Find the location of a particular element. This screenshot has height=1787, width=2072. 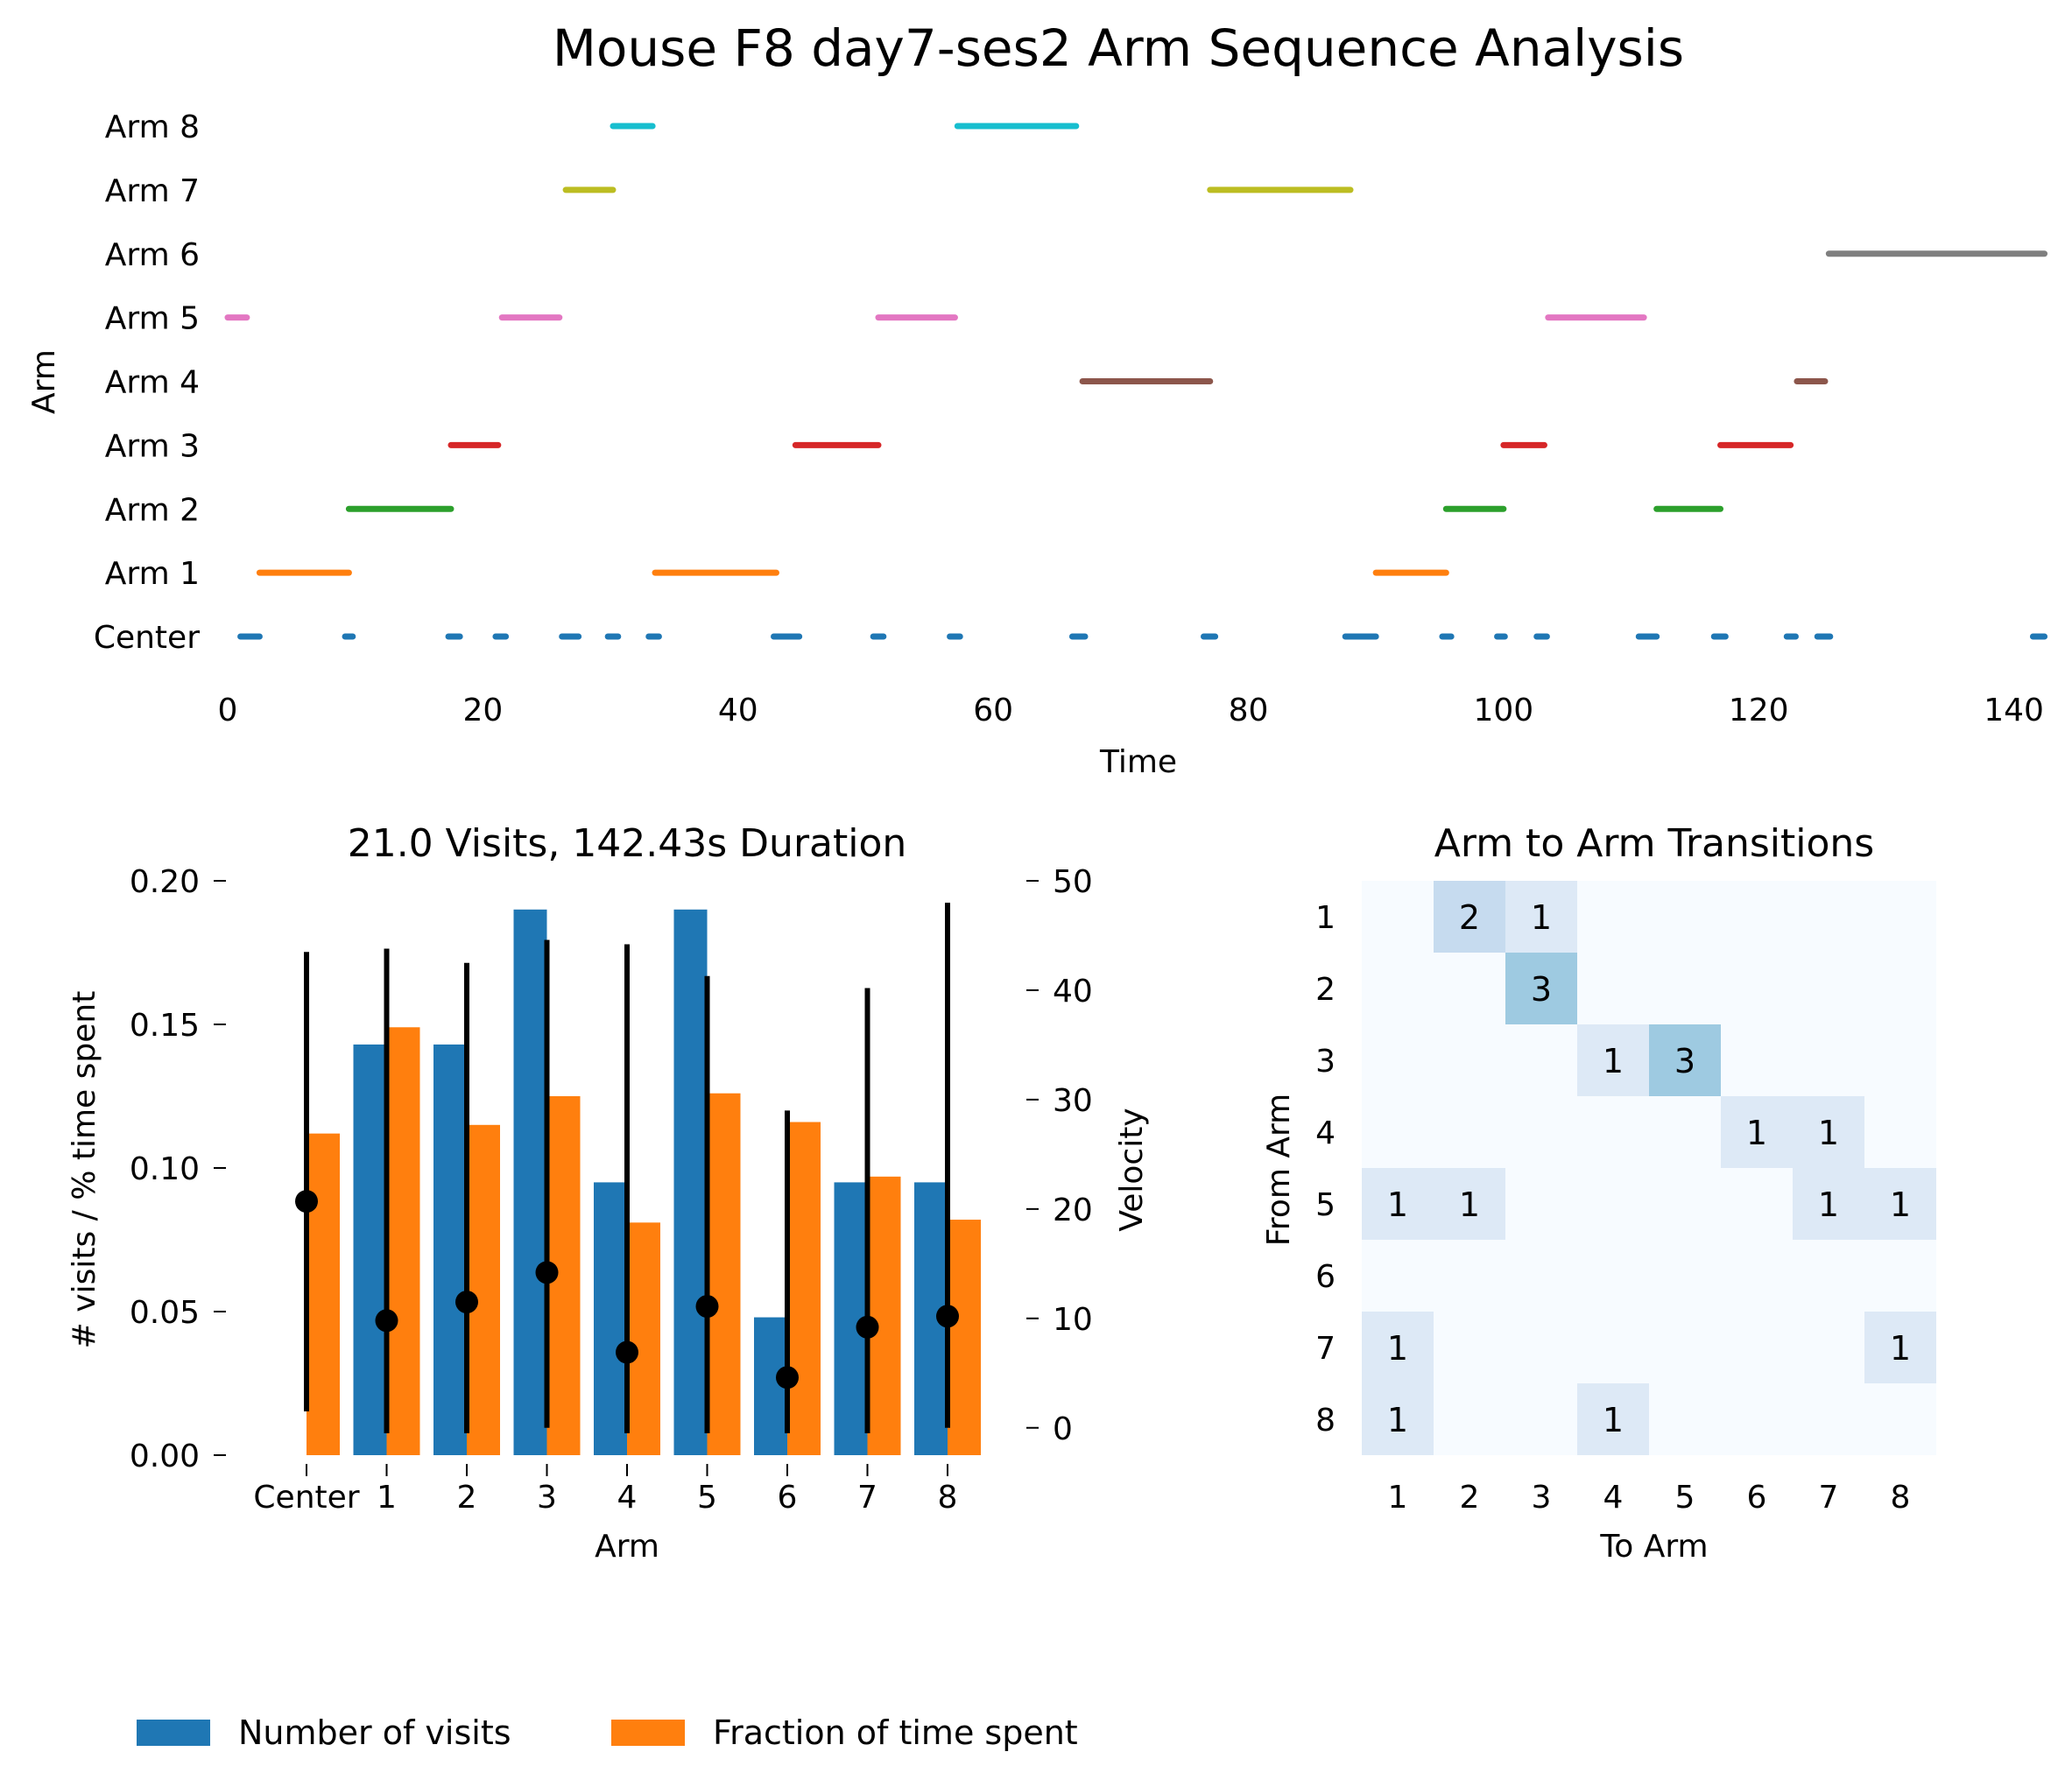

bar-x-tick: 6 is located at coordinates (788, 1498).